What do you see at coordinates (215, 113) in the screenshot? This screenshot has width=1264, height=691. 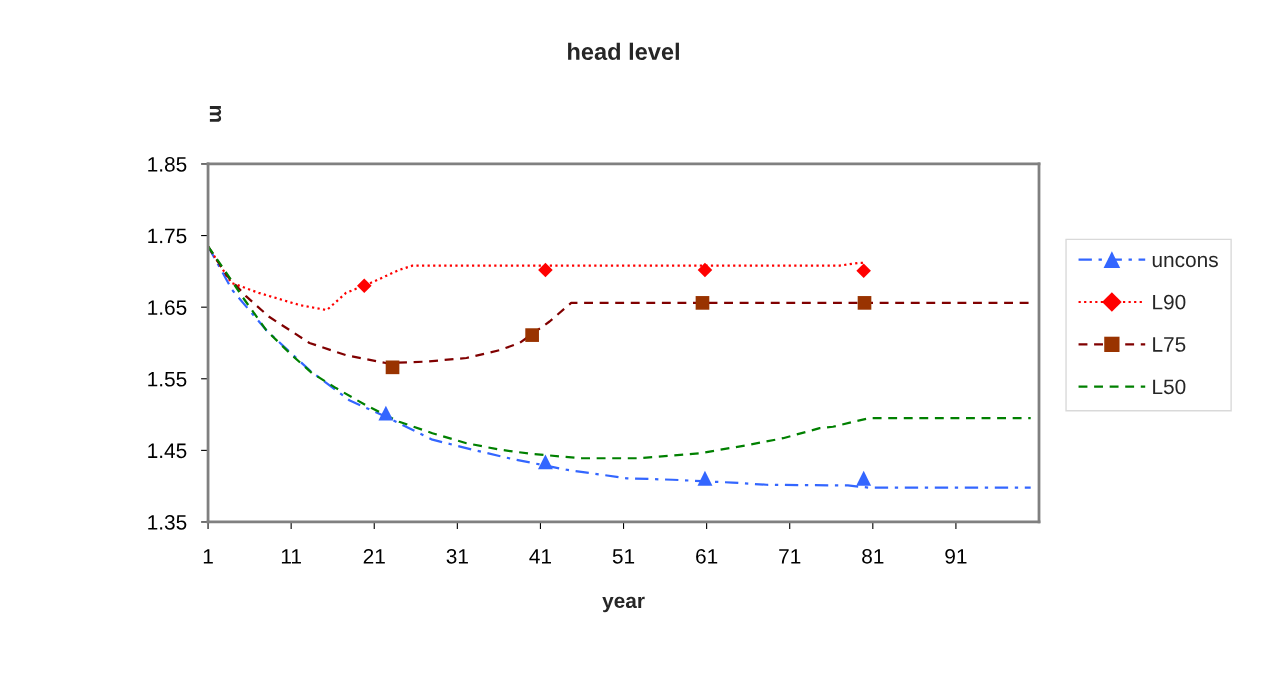 I see `y-axis-title: m` at bounding box center [215, 113].